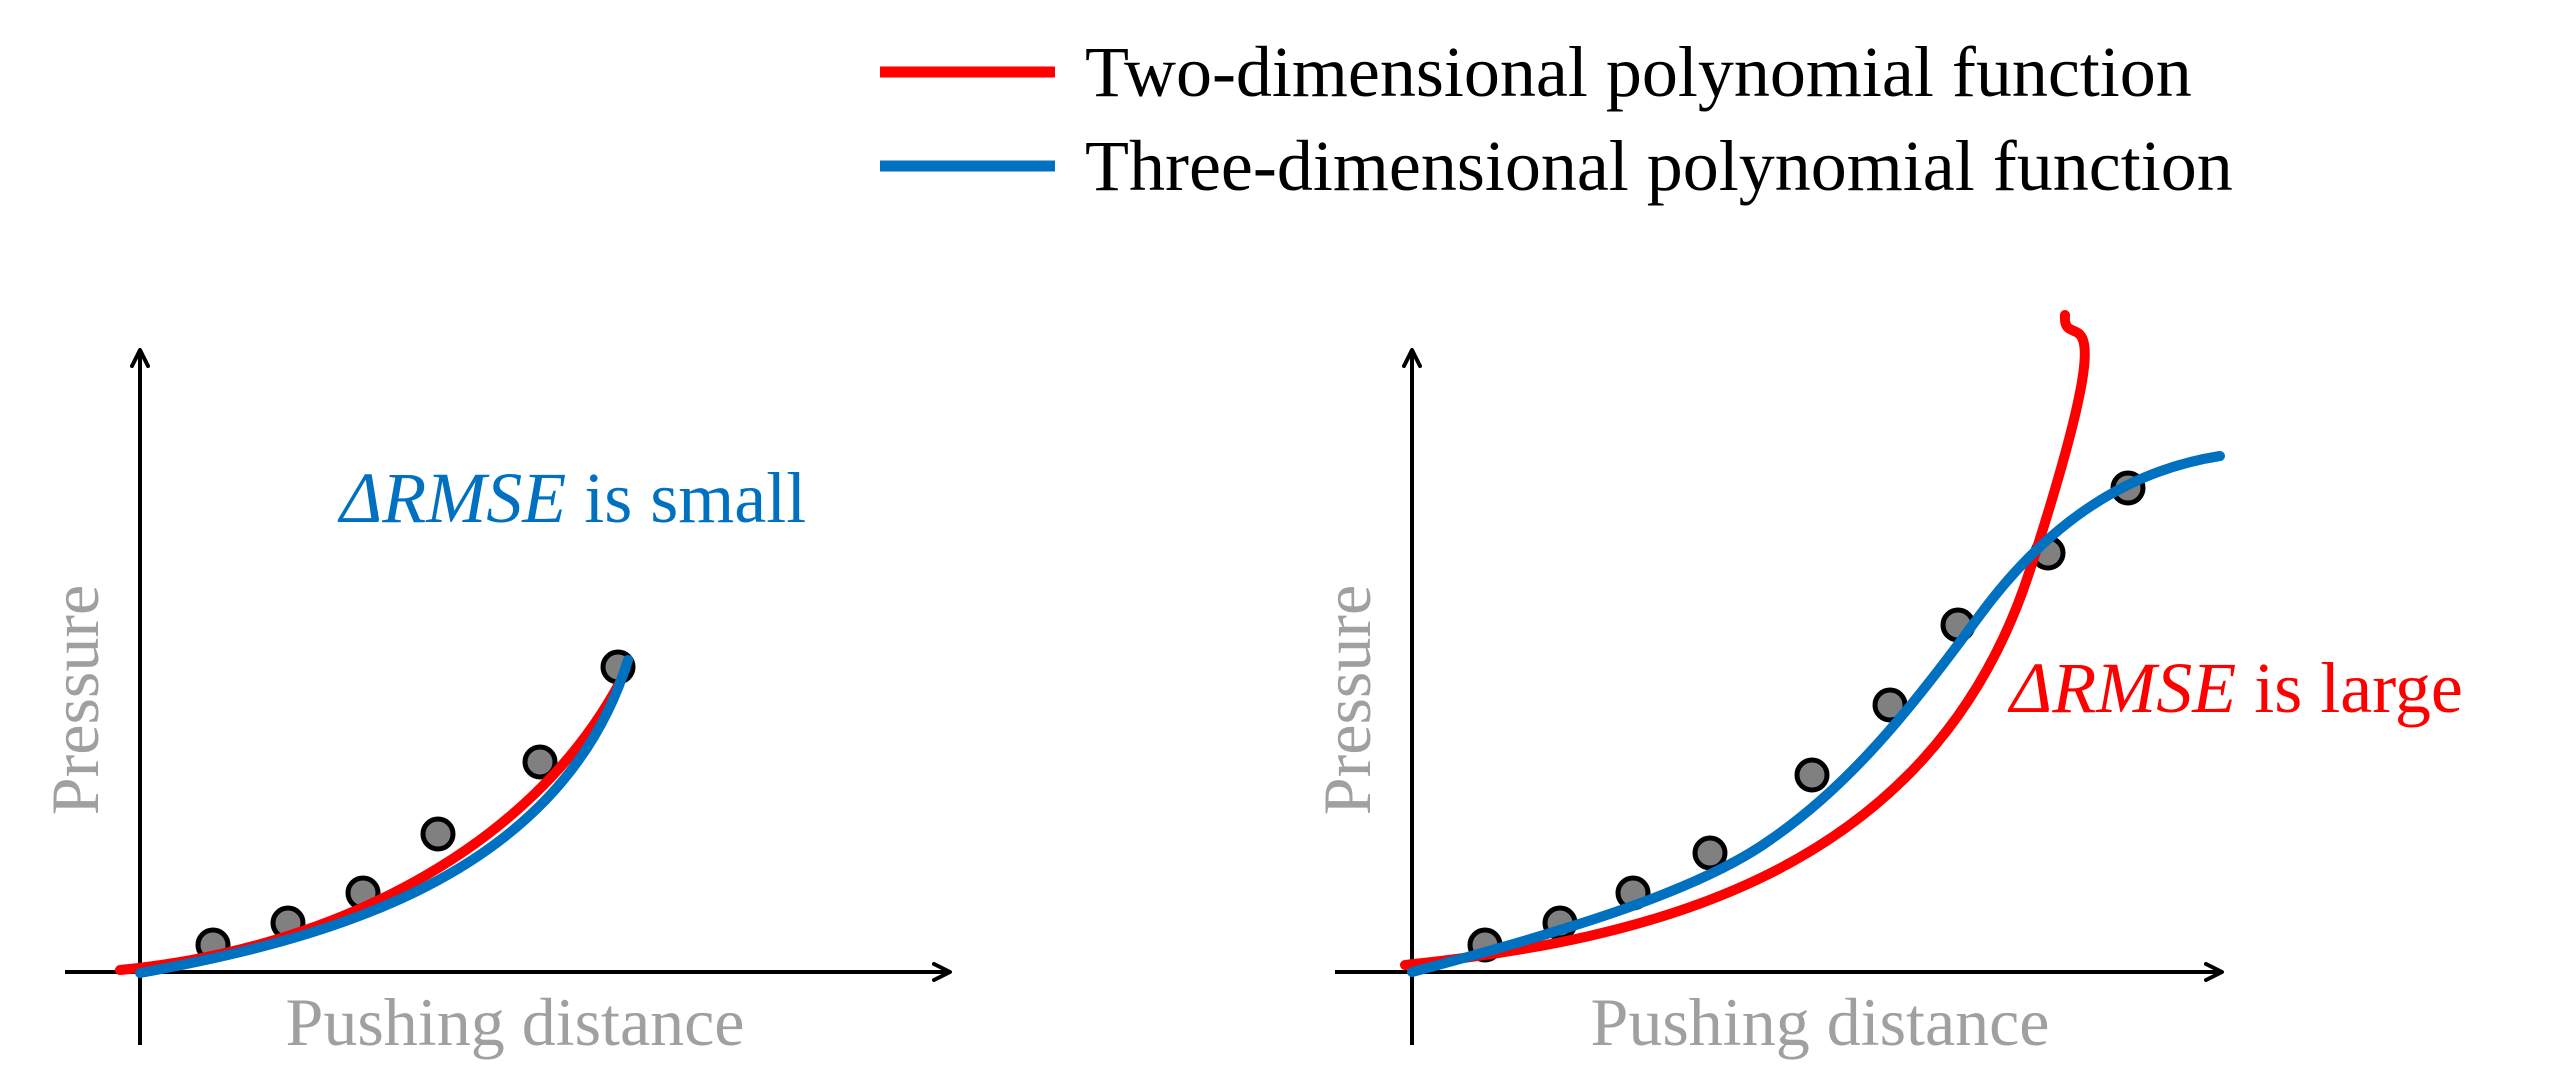 This screenshot has width=2571, height=1087. I want to click on annotation-text: is large, so click(2349, 688).